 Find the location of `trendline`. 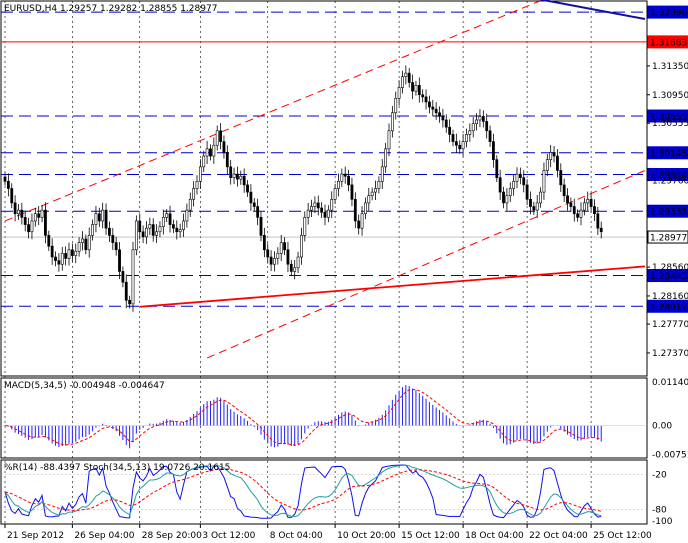

trendline is located at coordinates (392, 286).